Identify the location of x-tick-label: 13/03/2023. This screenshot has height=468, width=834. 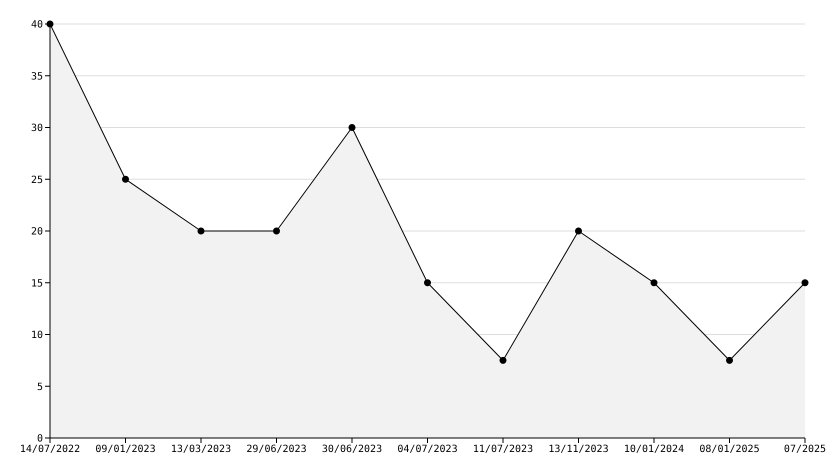
(201, 450).